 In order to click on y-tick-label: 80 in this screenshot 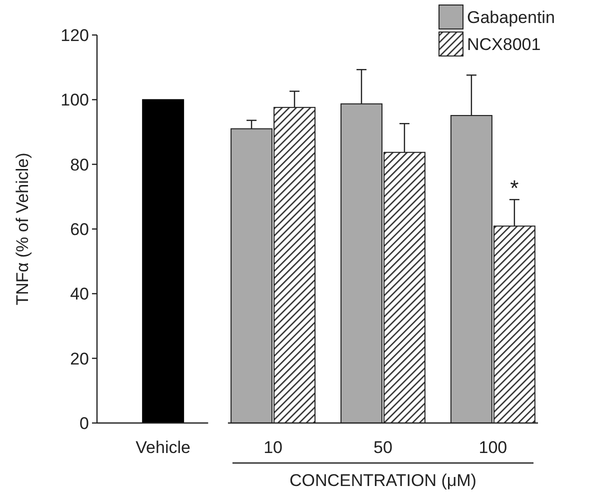, I will do `click(79, 164)`.